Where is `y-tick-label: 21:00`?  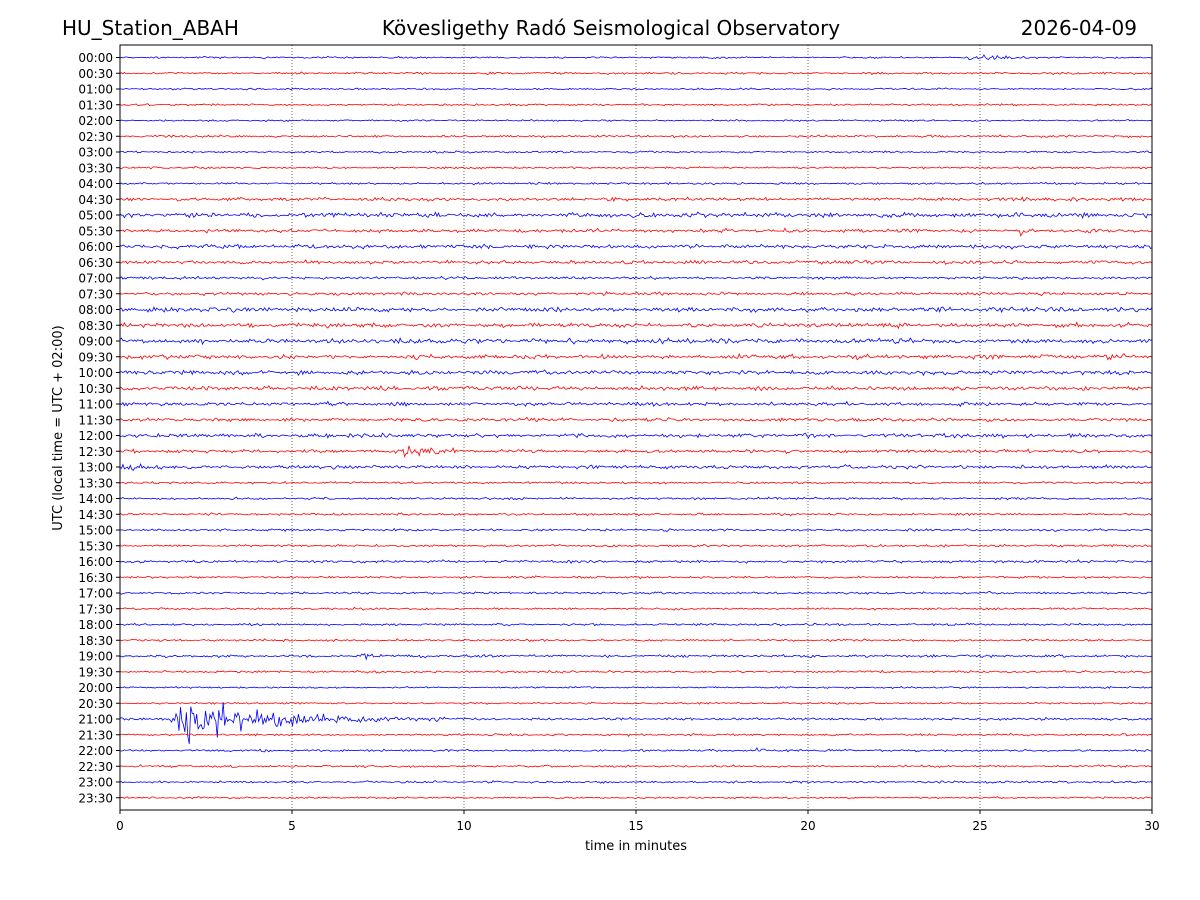 y-tick-label: 21:00 is located at coordinates (95, 720).